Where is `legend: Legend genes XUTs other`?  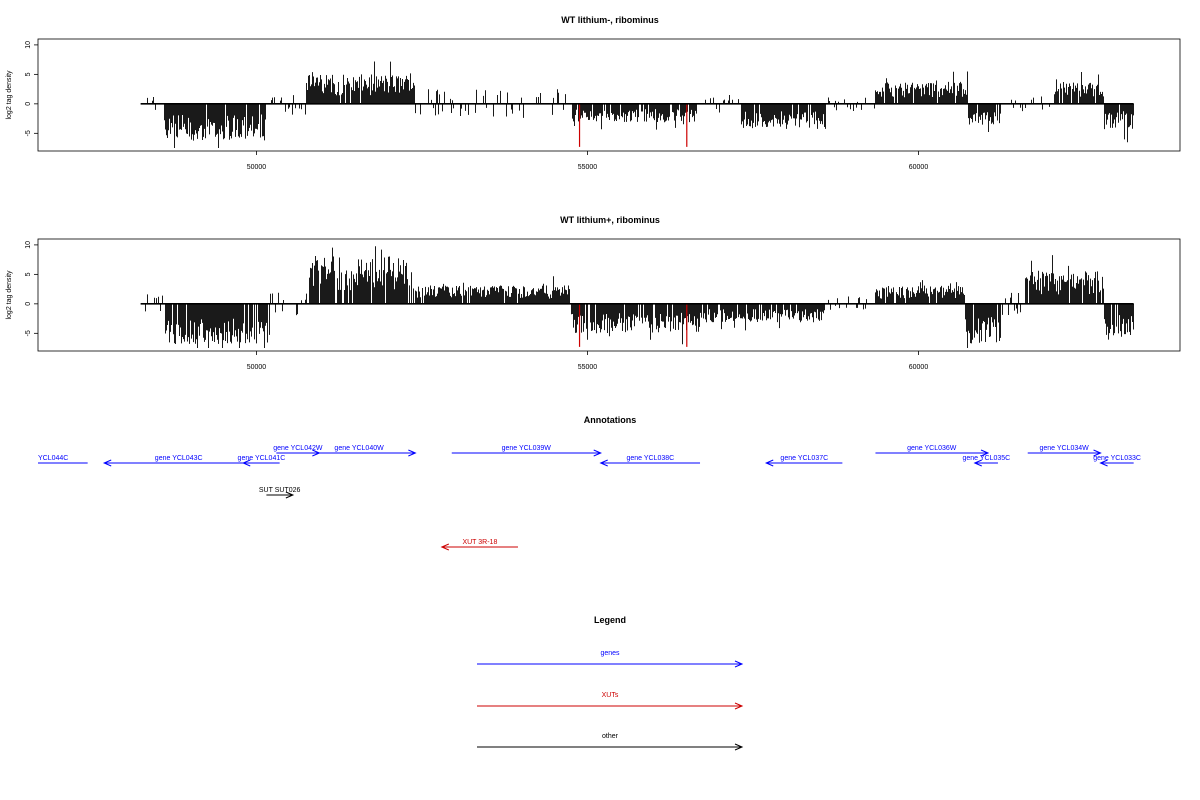 legend: Legend genes XUTs other is located at coordinates (610, 683).